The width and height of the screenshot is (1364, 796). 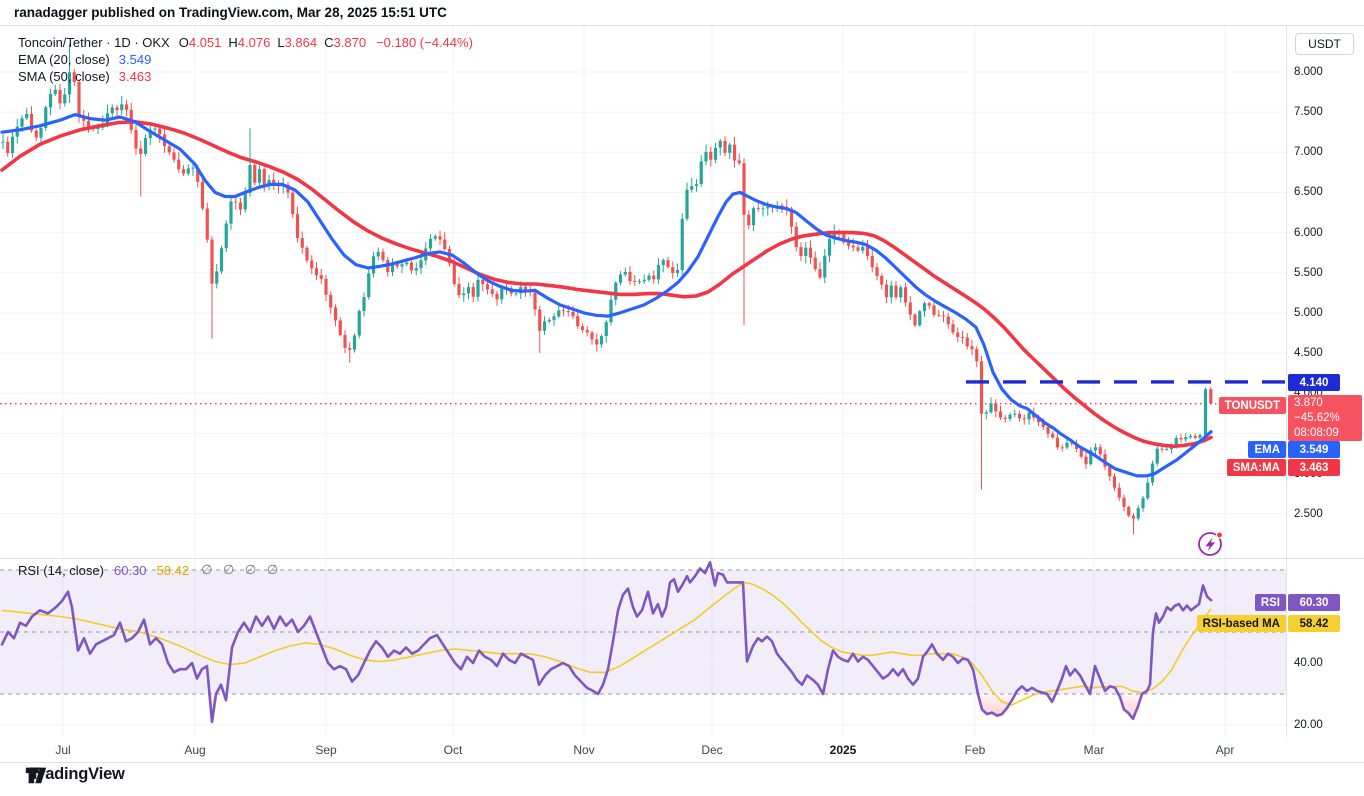 What do you see at coordinates (240, 569) in the screenshot?
I see `rsi-empty-values: ∅ ∅ ∅ ∅` at bounding box center [240, 569].